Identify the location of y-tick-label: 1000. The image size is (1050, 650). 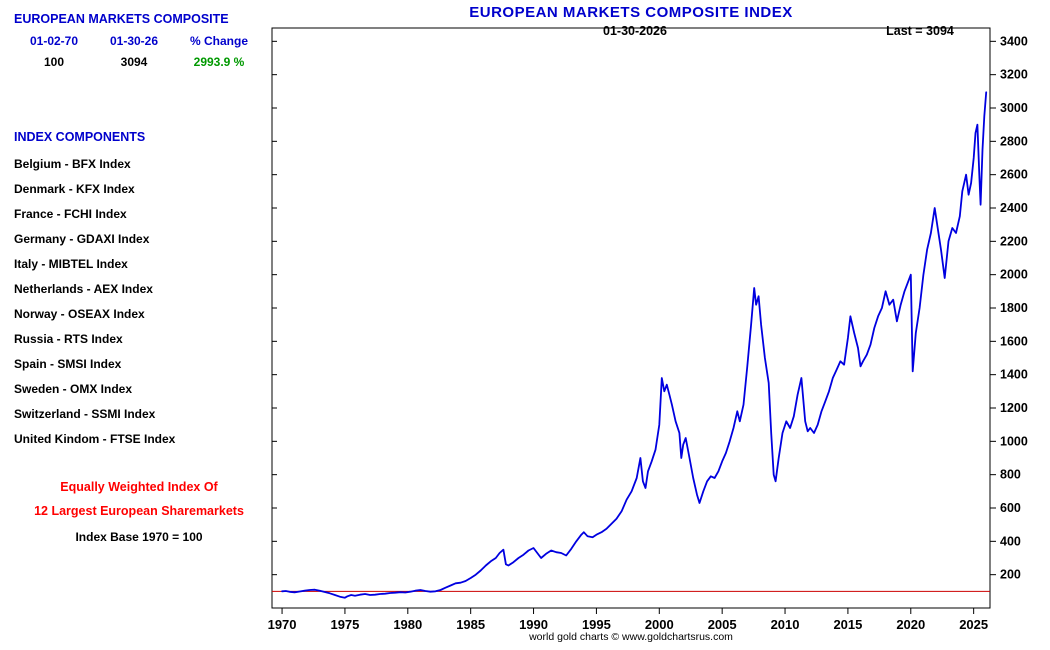
(1014, 441).